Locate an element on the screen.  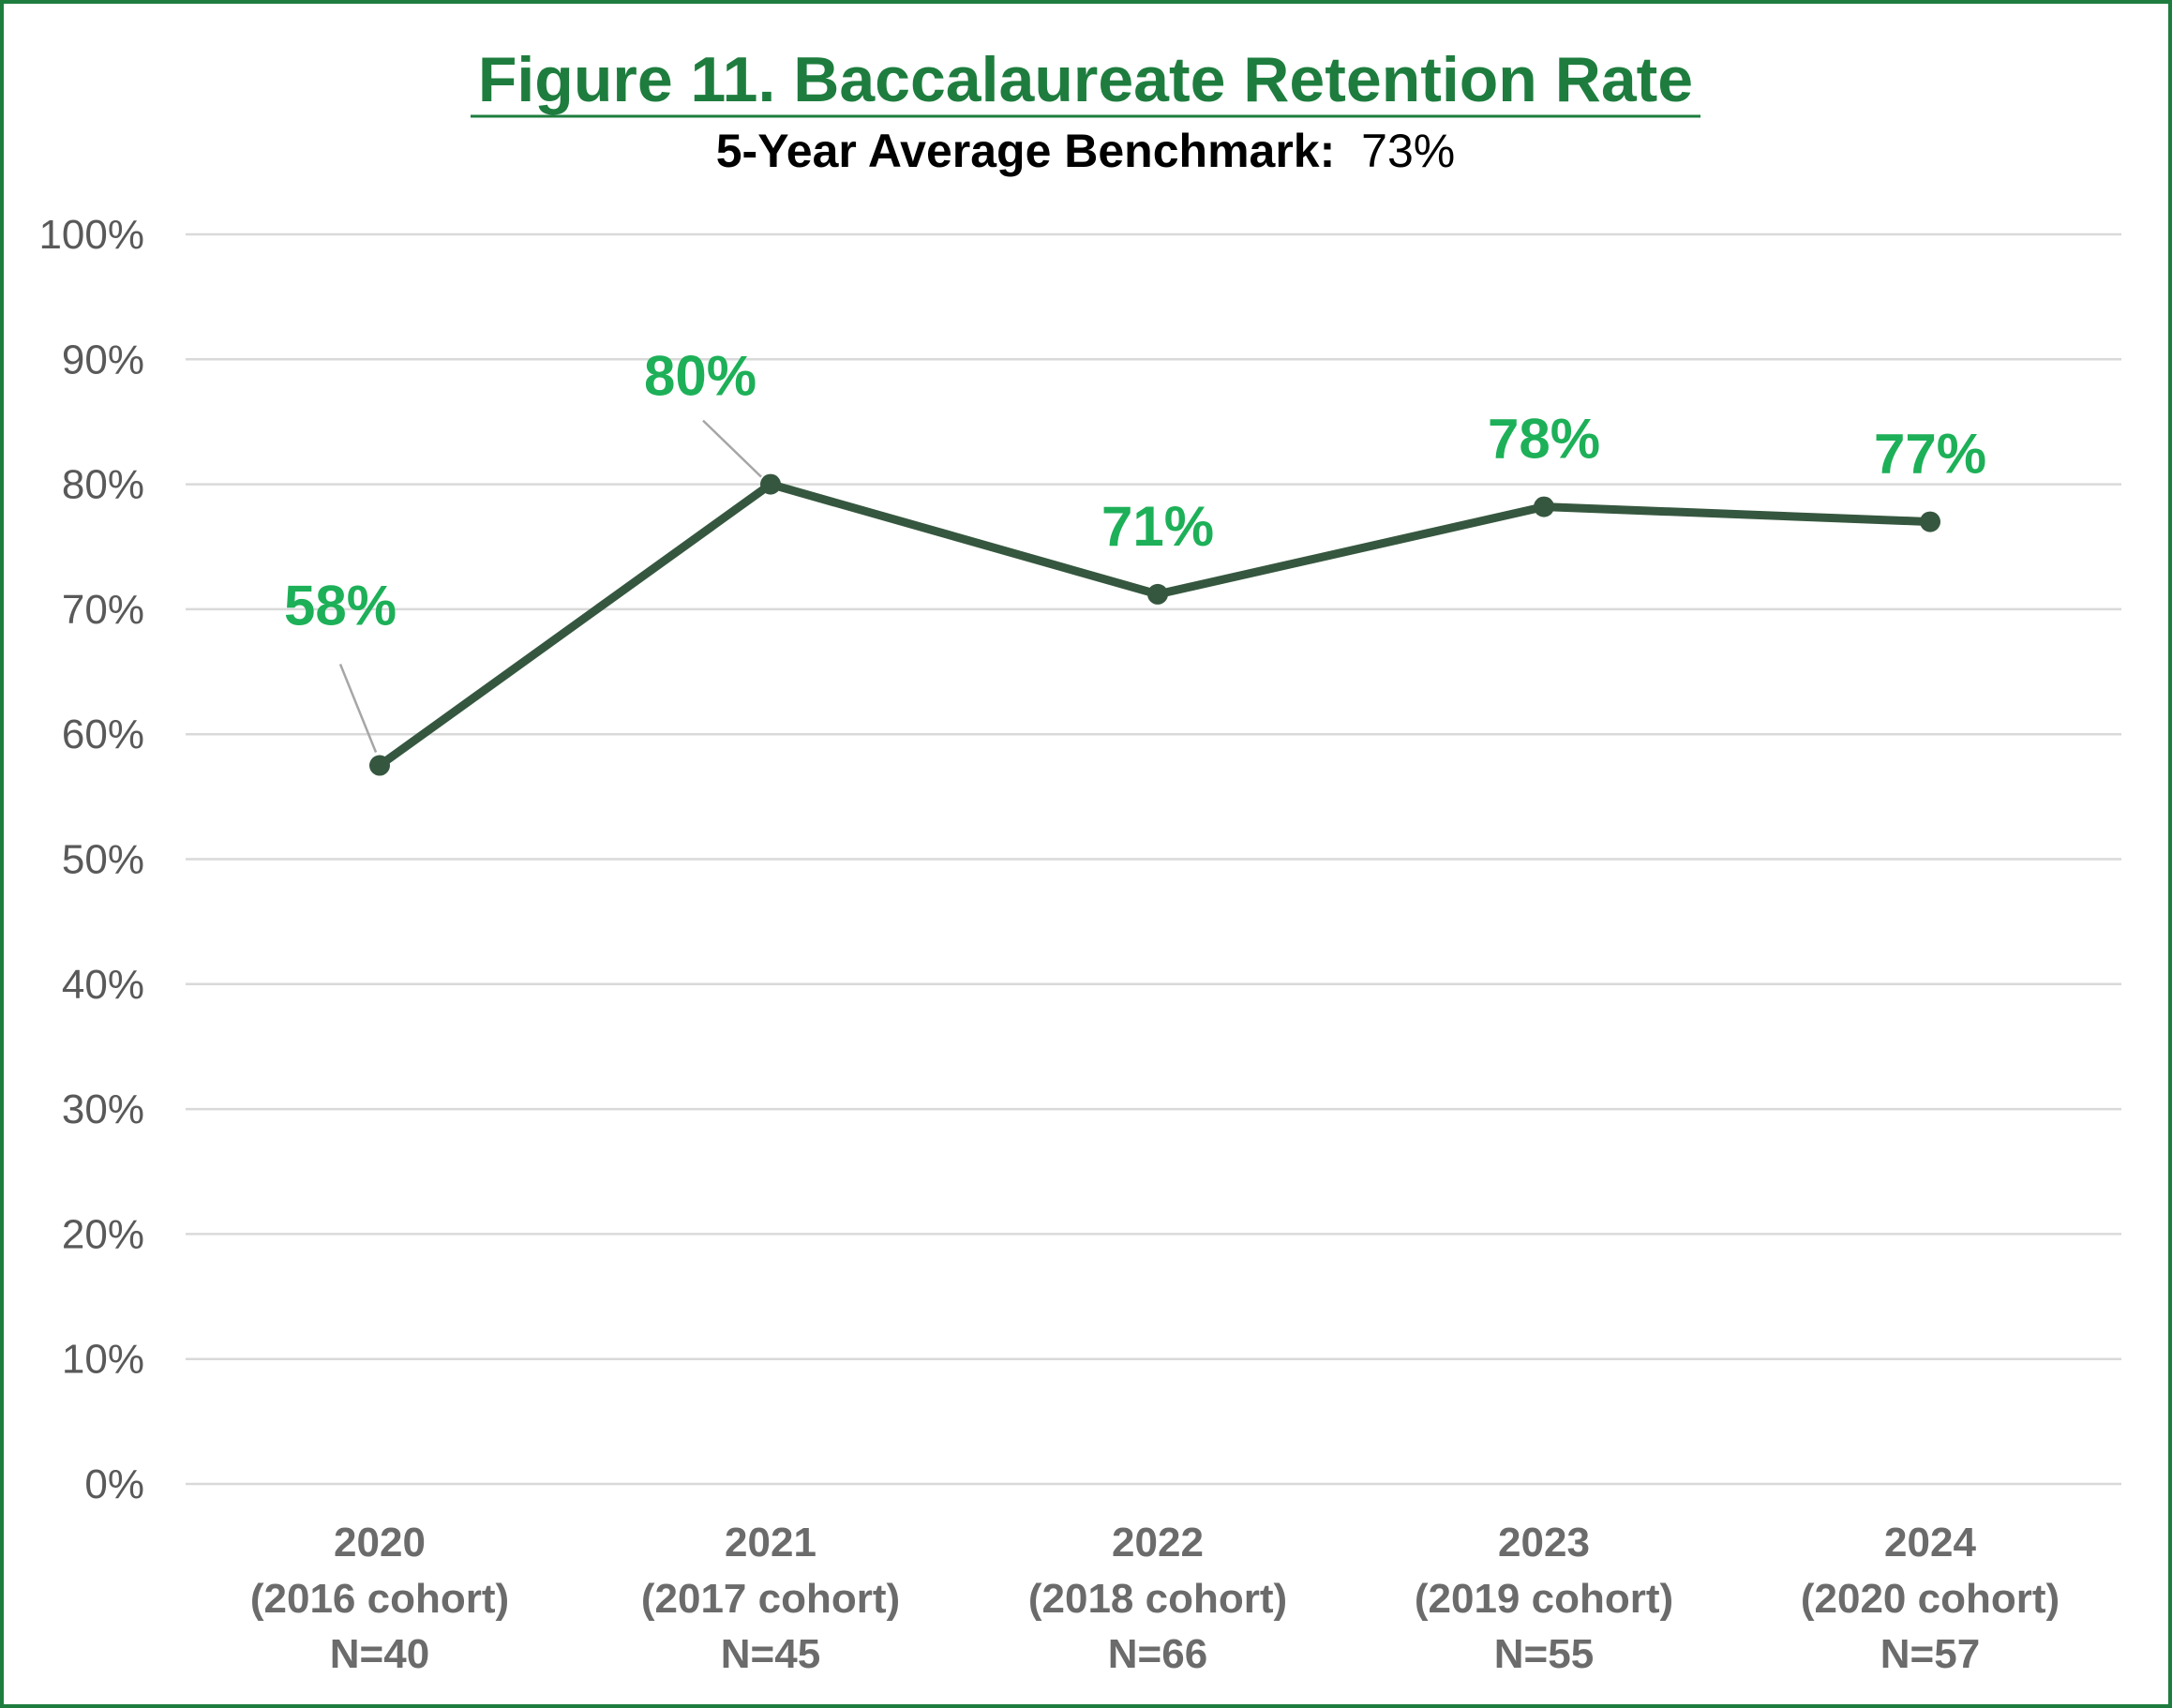
chart-title: Figure 11. Baccalaureate Retention Rate is located at coordinates (1085, 79).